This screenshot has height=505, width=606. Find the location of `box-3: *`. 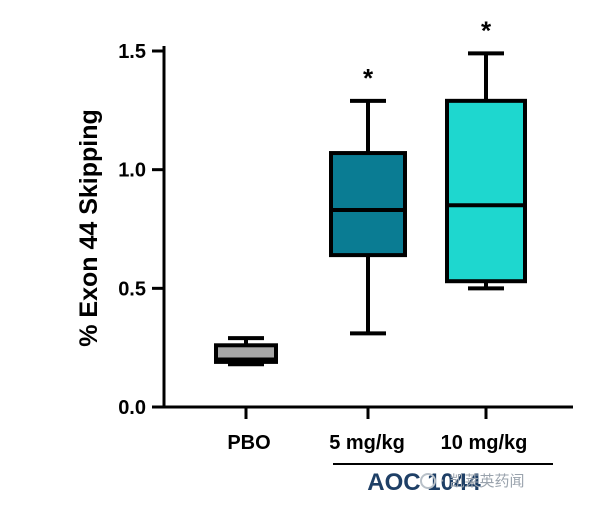

box-3: * is located at coordinates (486, 153).